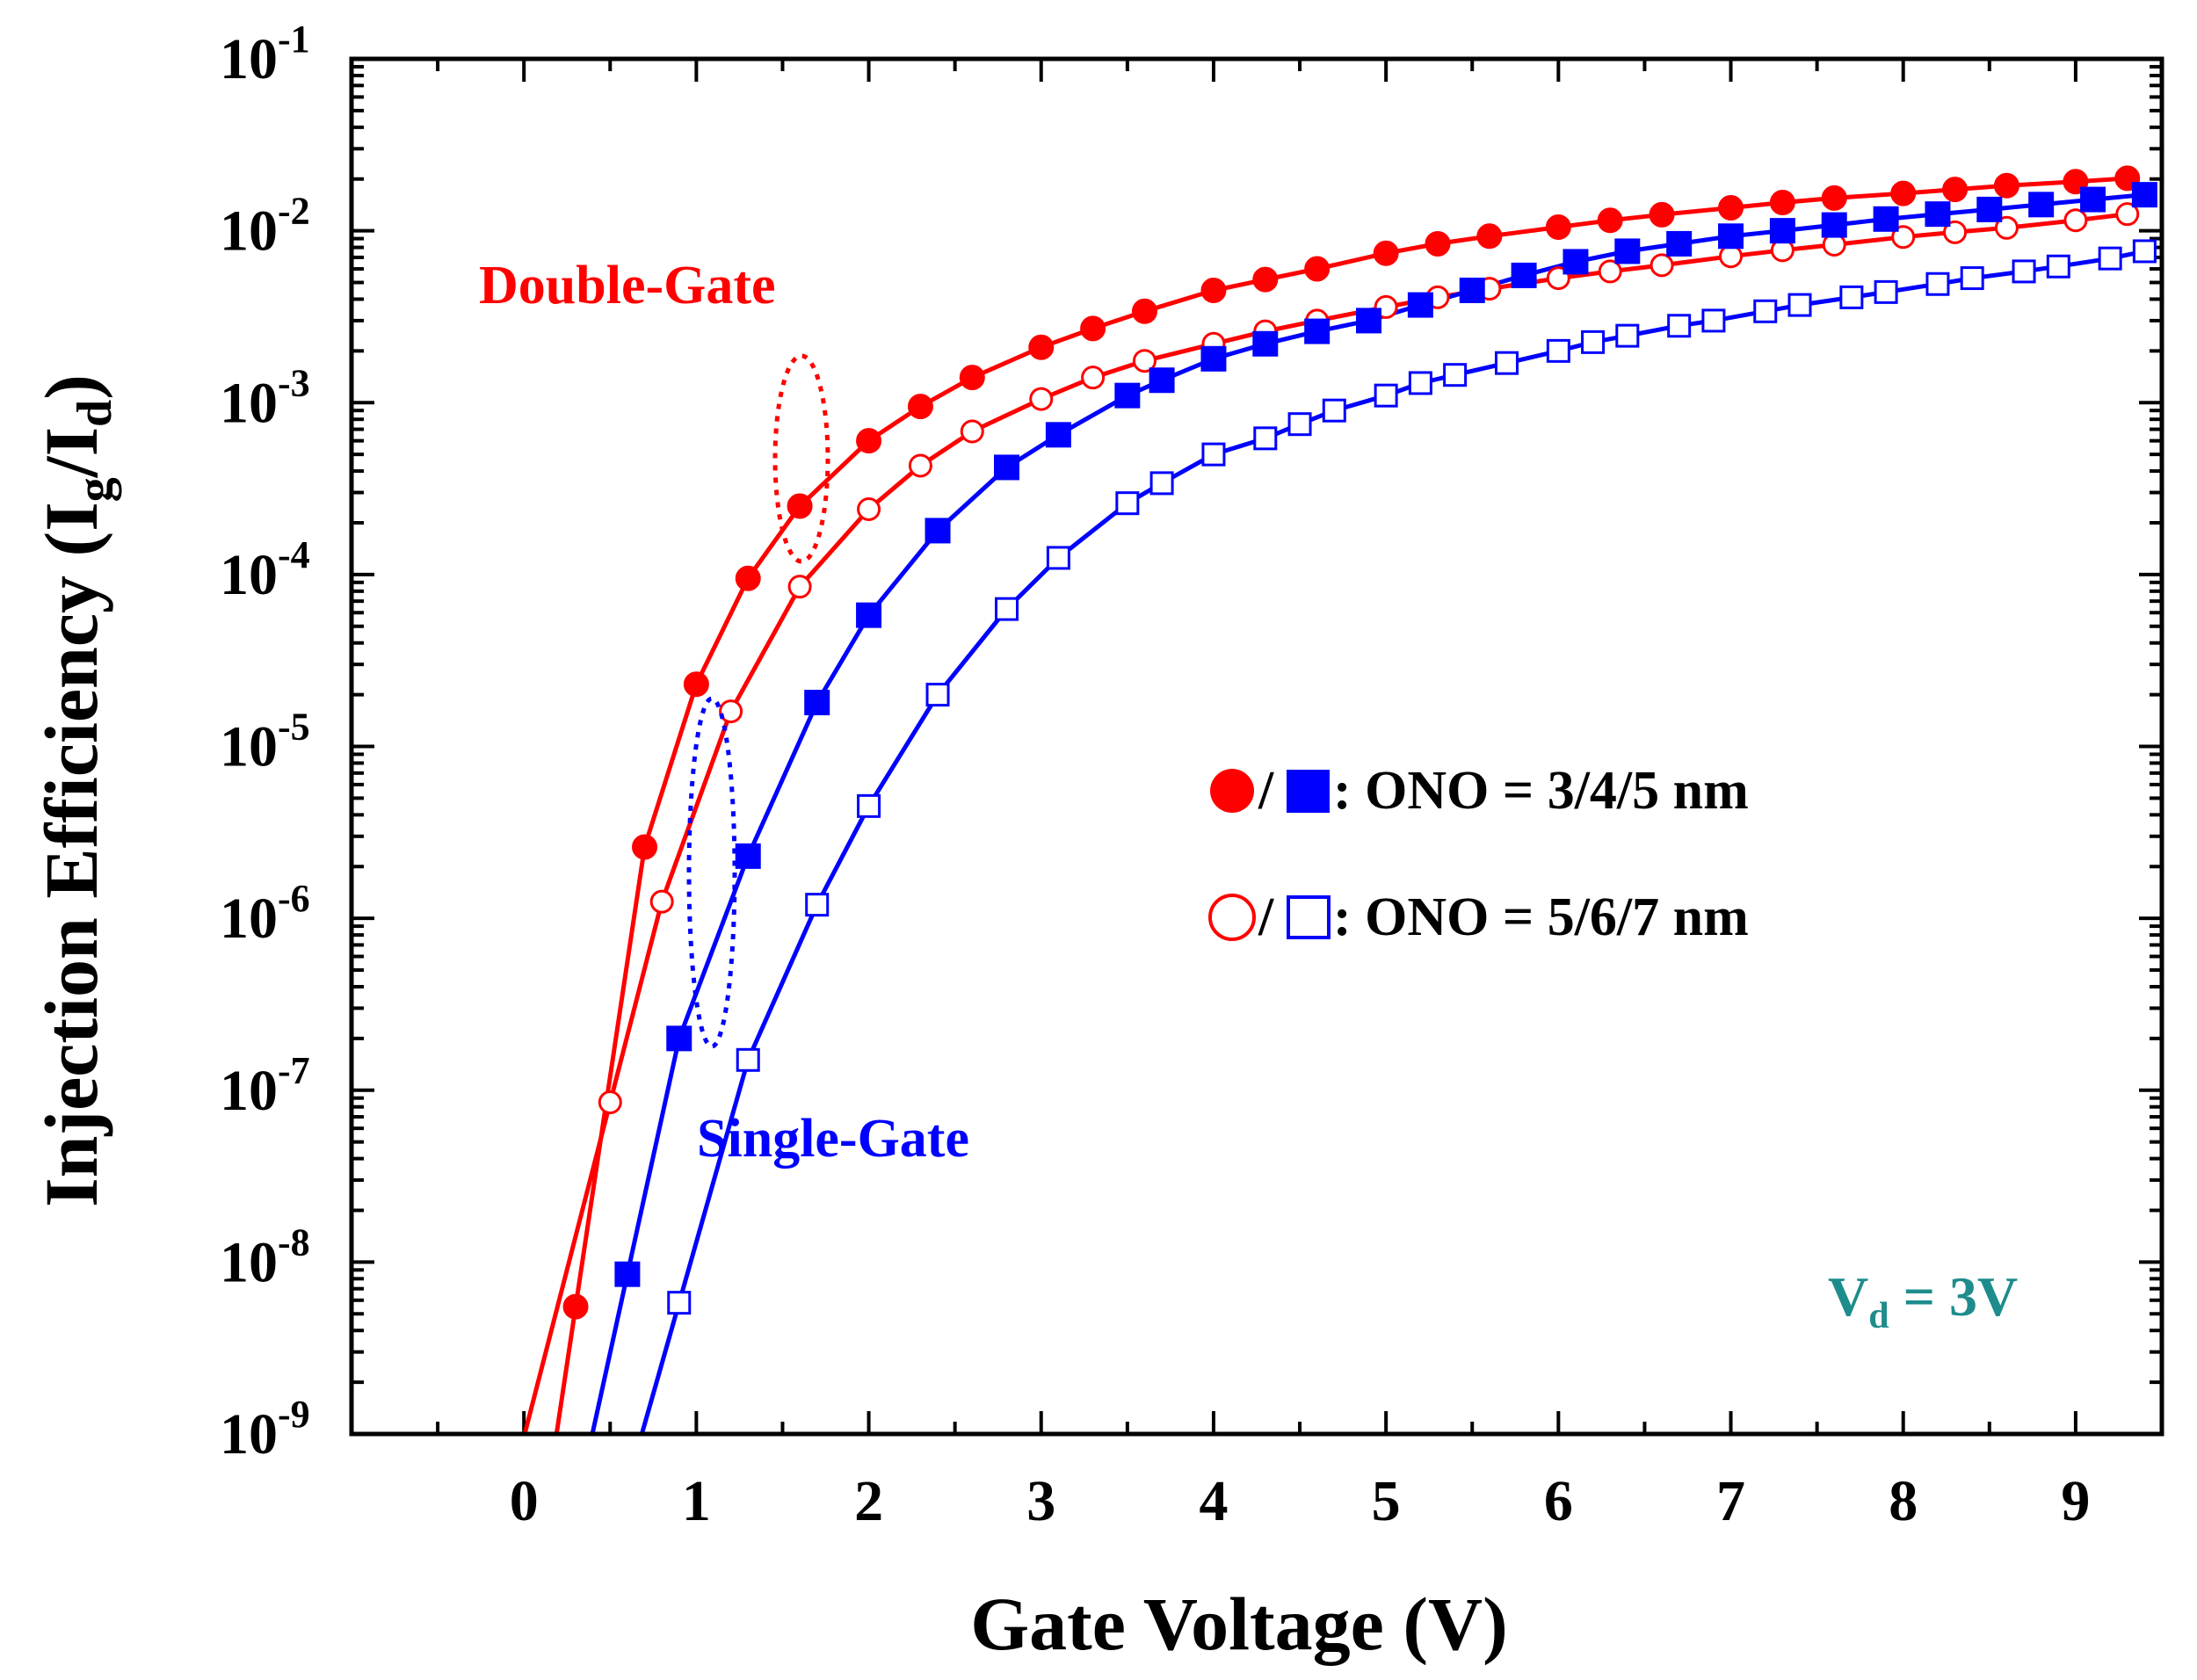  I want to click on y-tick-exponent: -1, so click(294, 39).